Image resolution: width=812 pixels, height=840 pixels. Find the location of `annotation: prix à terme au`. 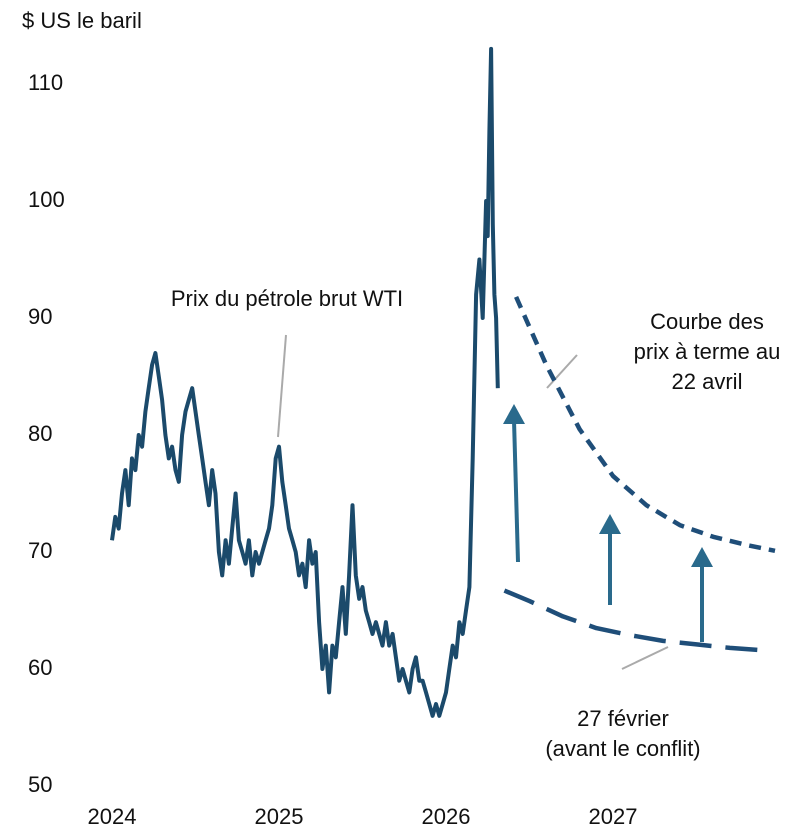

annotation: prix à terme au is located at coordinates (707, 351).